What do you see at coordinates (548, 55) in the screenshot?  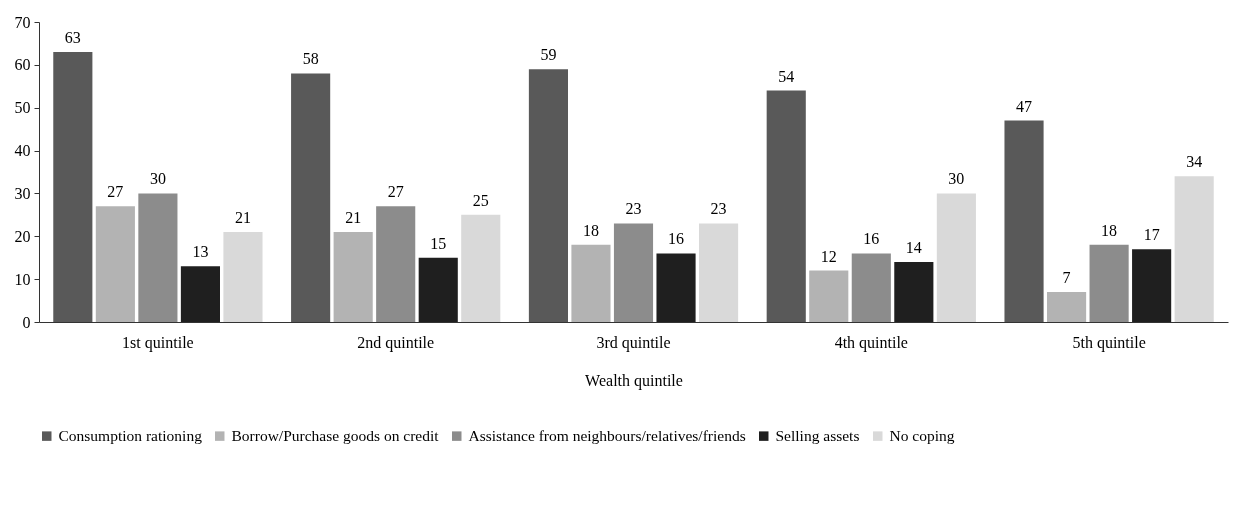 I see `data-label: 59` at bounding box center [548, 55].